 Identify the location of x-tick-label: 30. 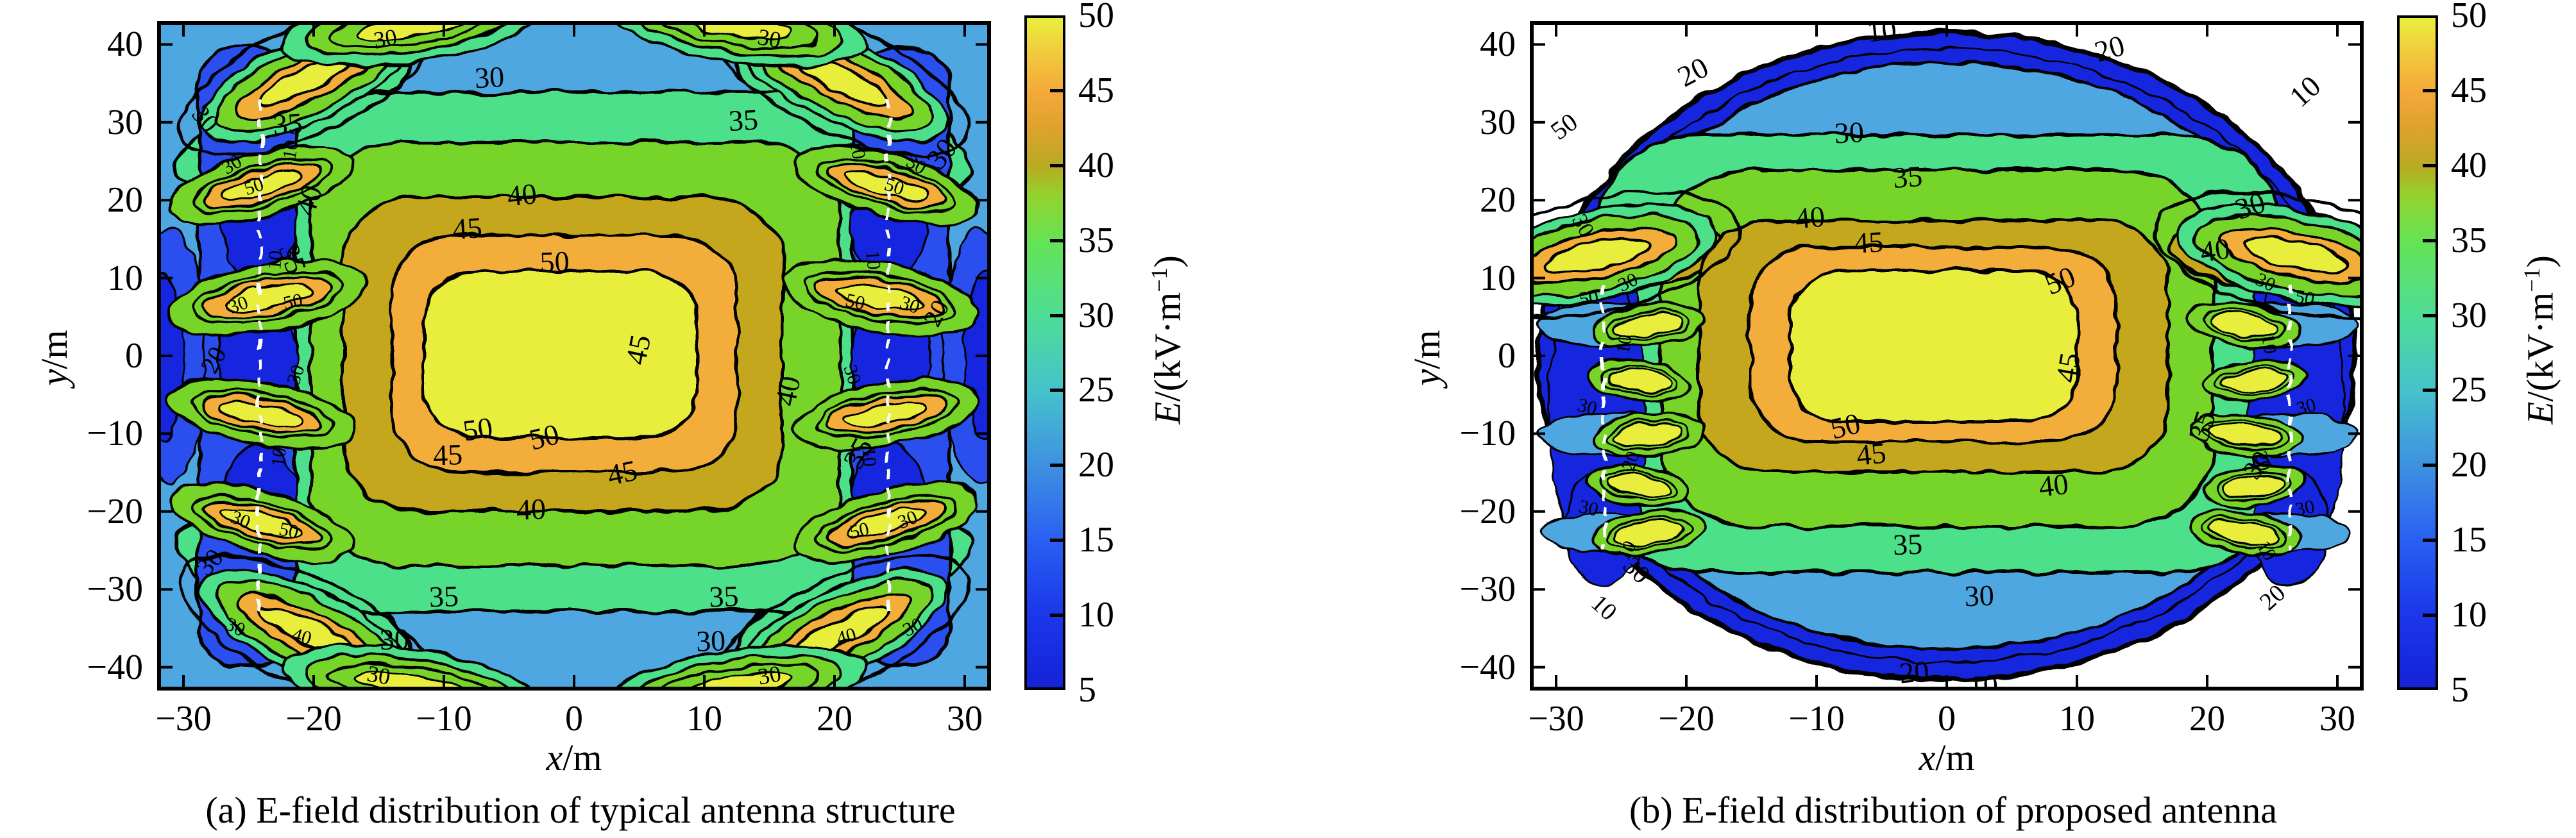
(2337, 719).